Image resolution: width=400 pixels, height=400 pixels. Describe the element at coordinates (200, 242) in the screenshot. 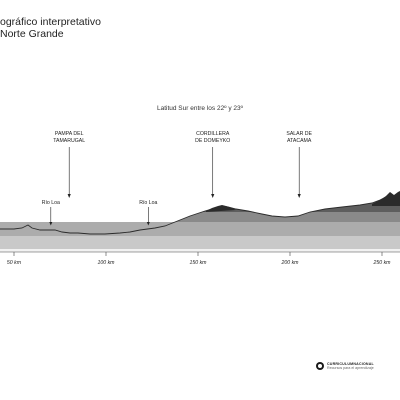

I see `terrain-layer-low` at that location.